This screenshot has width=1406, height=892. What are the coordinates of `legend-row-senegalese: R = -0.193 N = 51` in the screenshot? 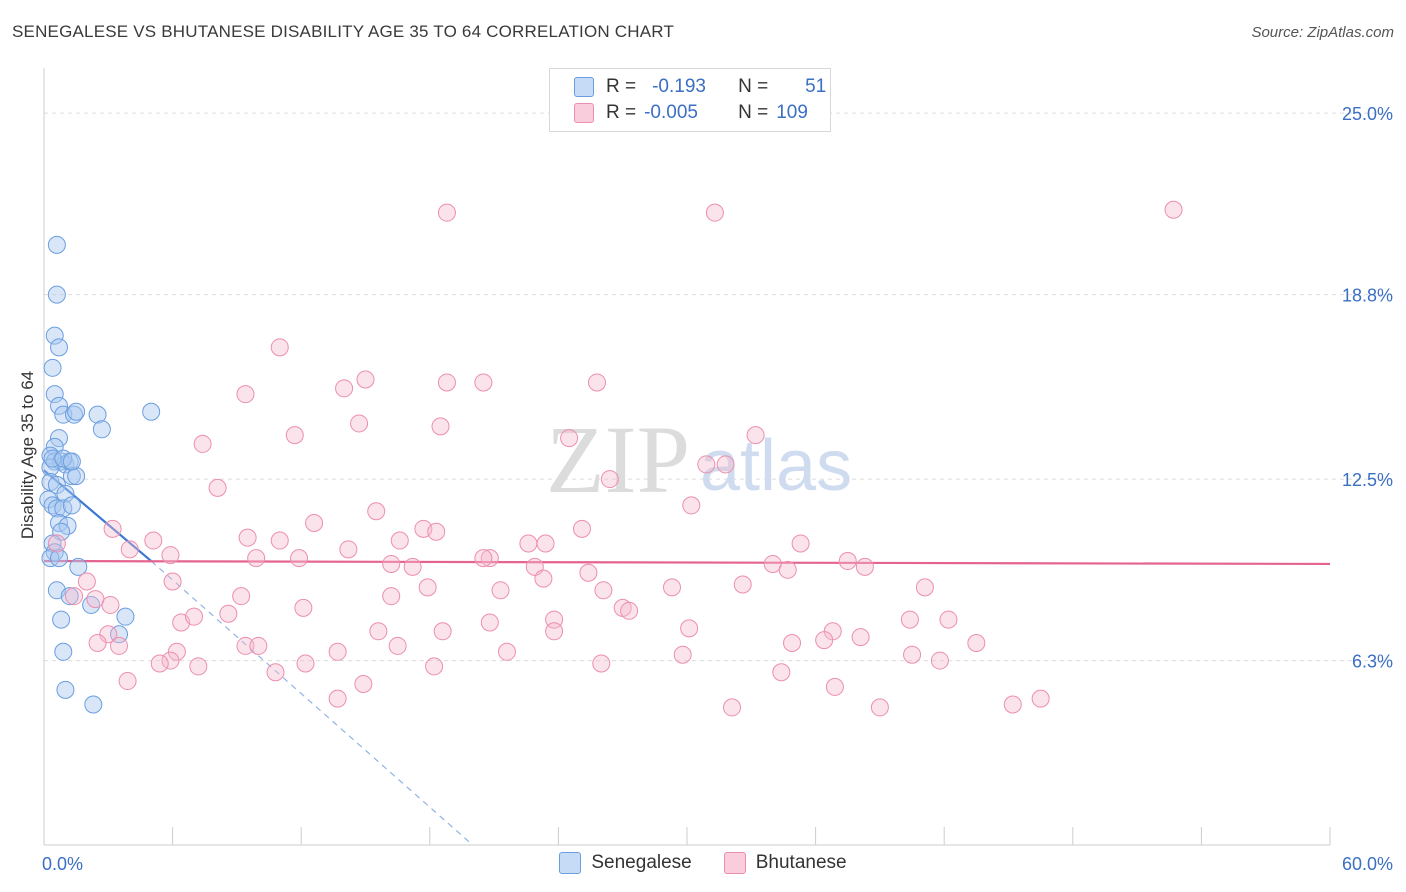 It's located at (700, 87).